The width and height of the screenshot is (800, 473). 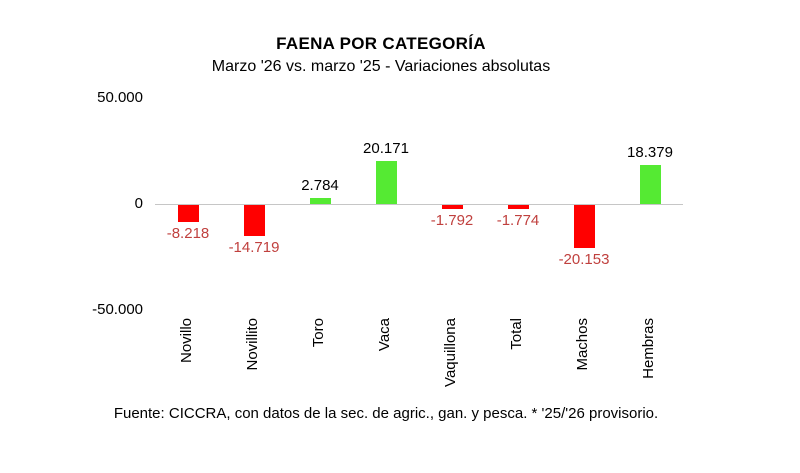 I want to click on bar-vaquillona, so click(x=452, y=207).